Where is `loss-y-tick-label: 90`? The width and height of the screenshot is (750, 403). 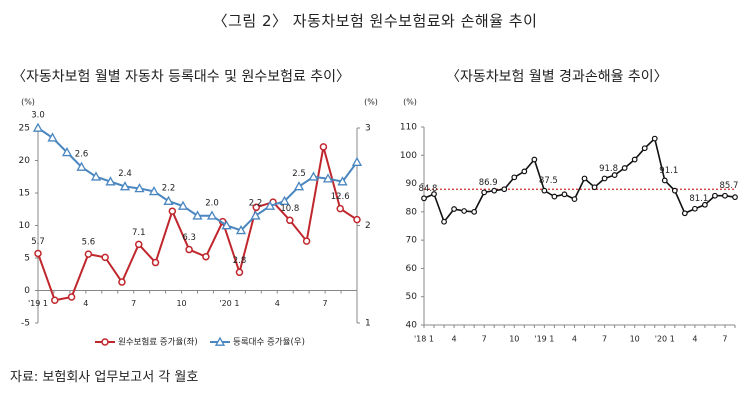
loss-y-tick-label: 90 is located at coordinates (412, 184).